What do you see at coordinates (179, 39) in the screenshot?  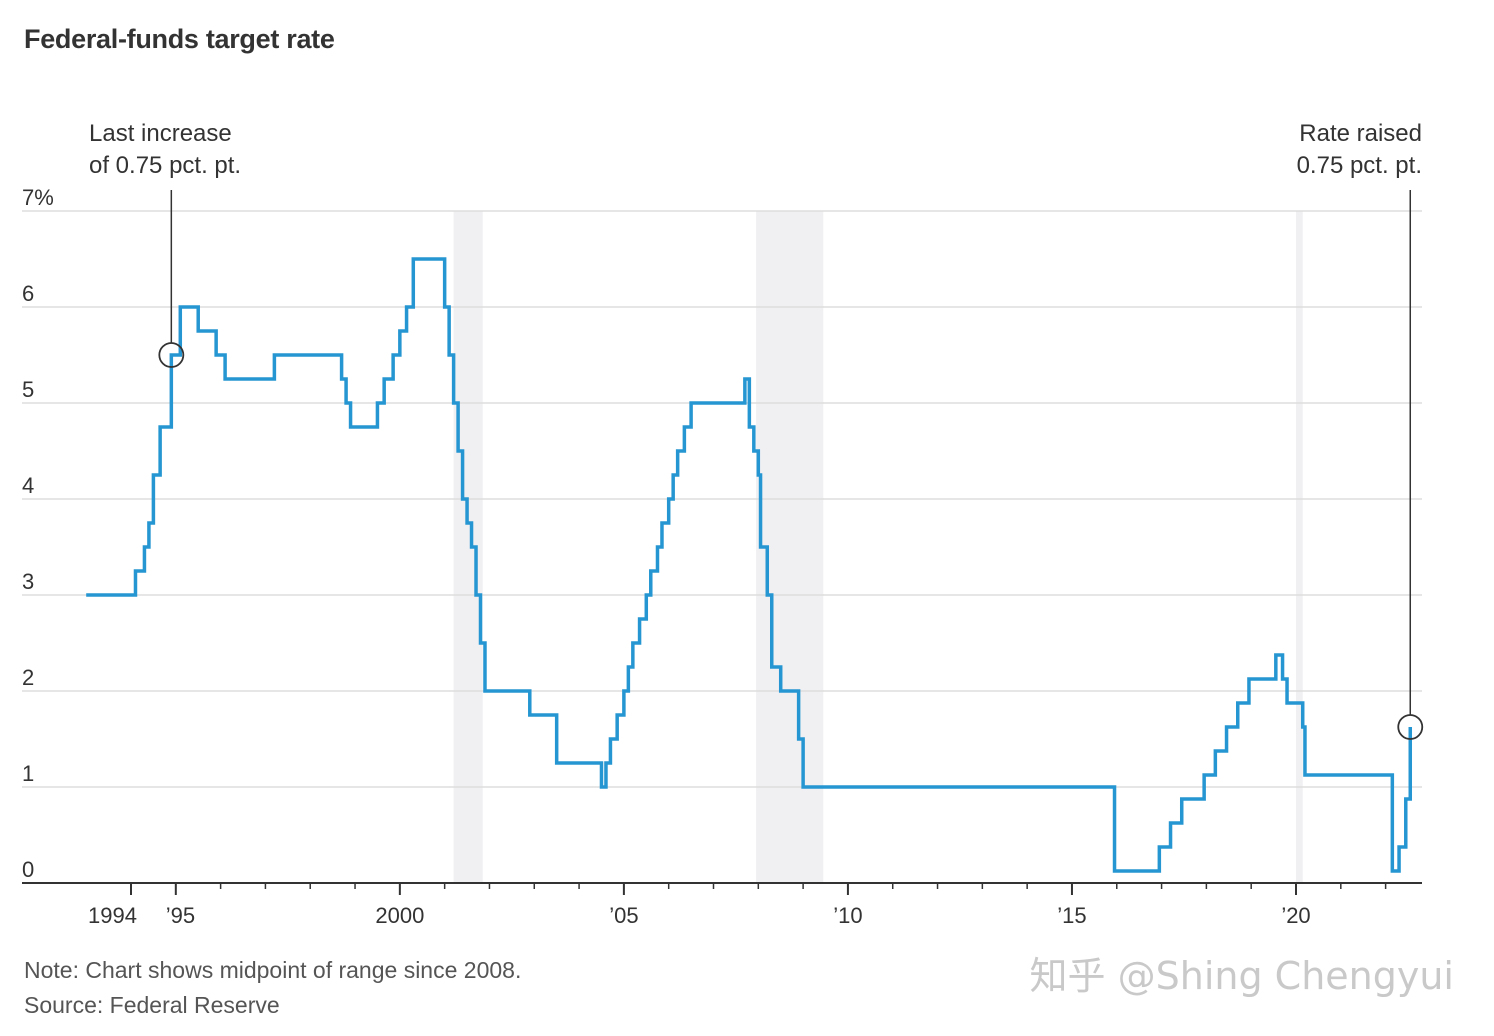 I see `chart-title: Federal-funds target rate` at bounding box center [179, 39].